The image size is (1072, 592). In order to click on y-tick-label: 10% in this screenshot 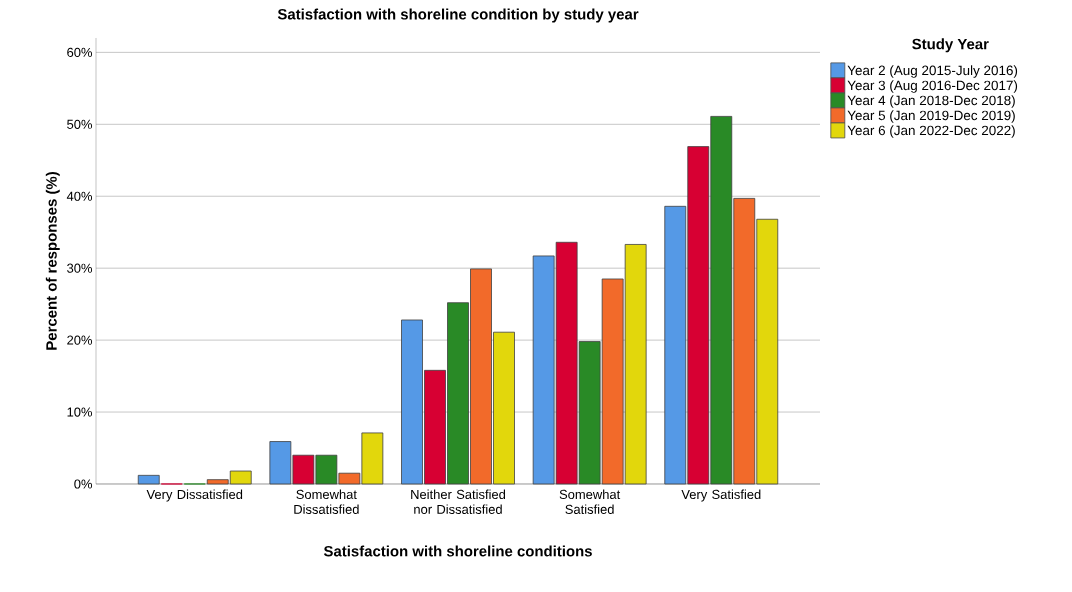, I will do `click(80, 412)`.